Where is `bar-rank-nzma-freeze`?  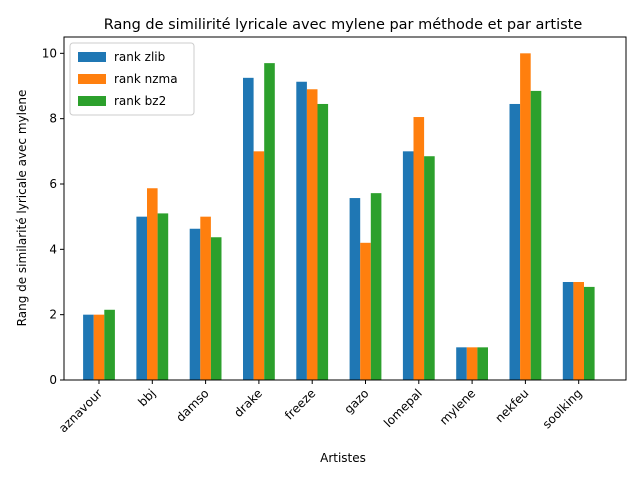 bar-rank-nzma-freeze is located at coordinates (312, 235).